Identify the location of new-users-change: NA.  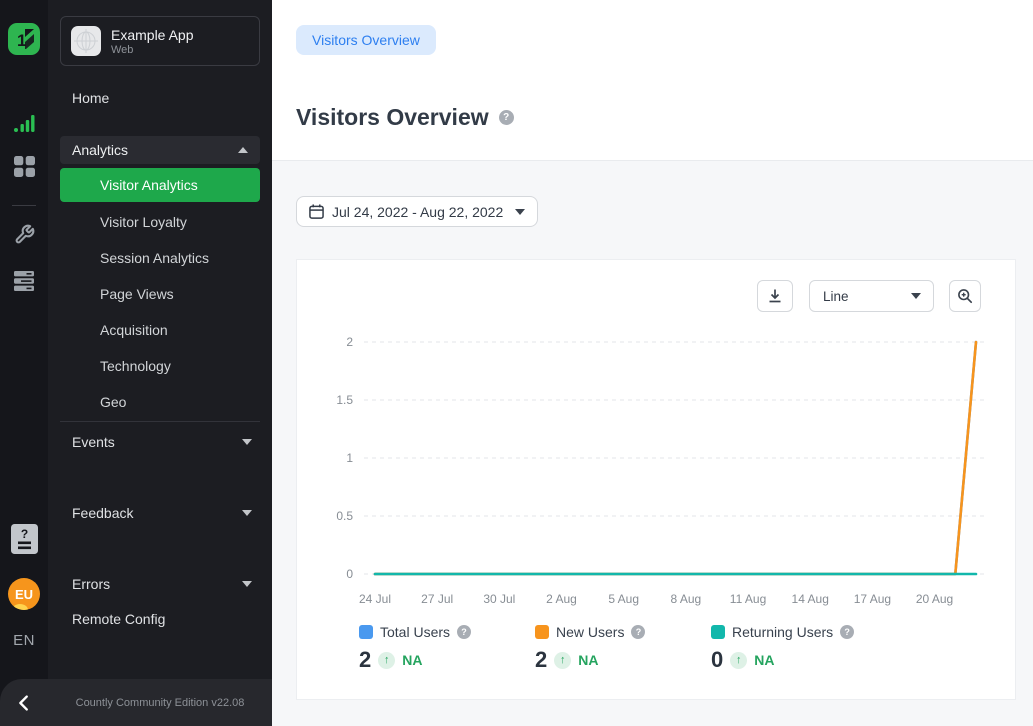
(588, 660).